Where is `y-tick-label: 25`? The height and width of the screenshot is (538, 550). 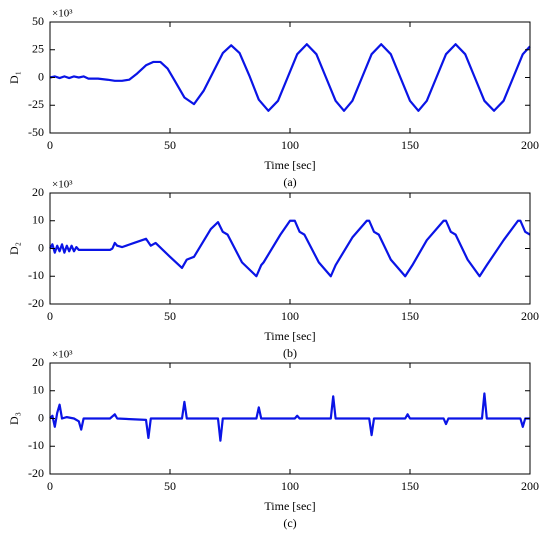 y-tick-label: 25 is located at coordinates (38, 49).